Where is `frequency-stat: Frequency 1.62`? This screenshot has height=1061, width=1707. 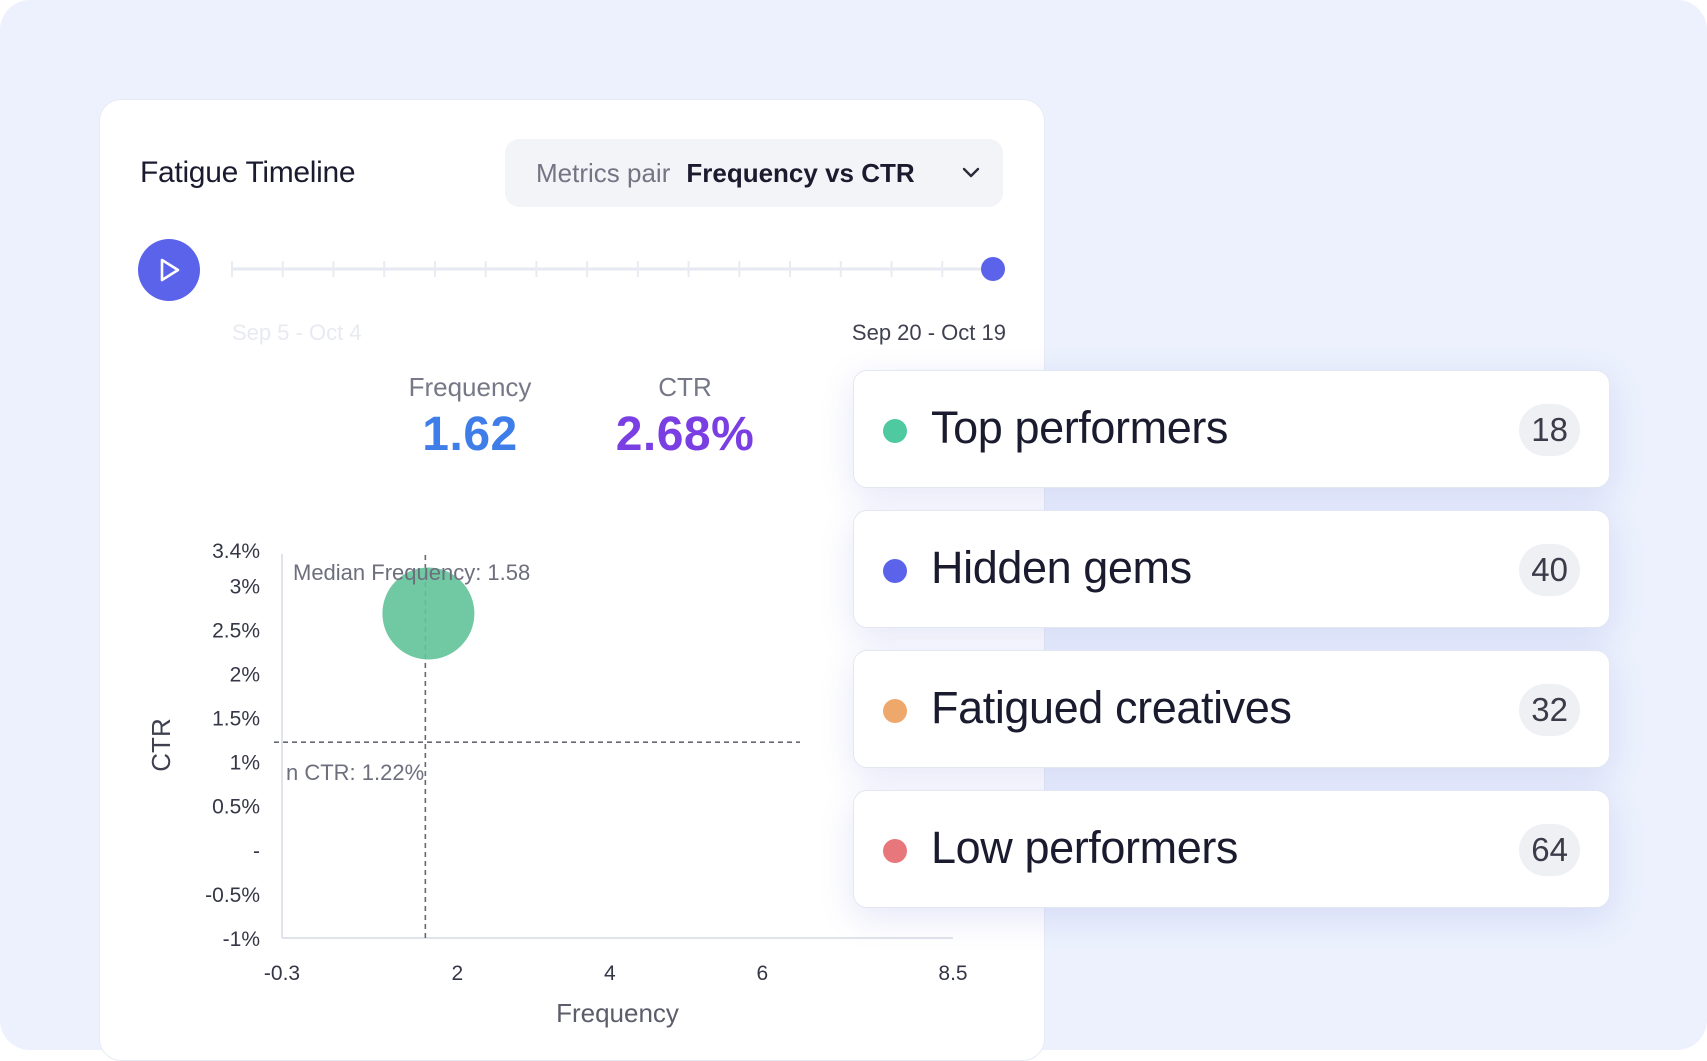
frequency-stat: Frequency 1.62 is located at coordinates (470, 417).